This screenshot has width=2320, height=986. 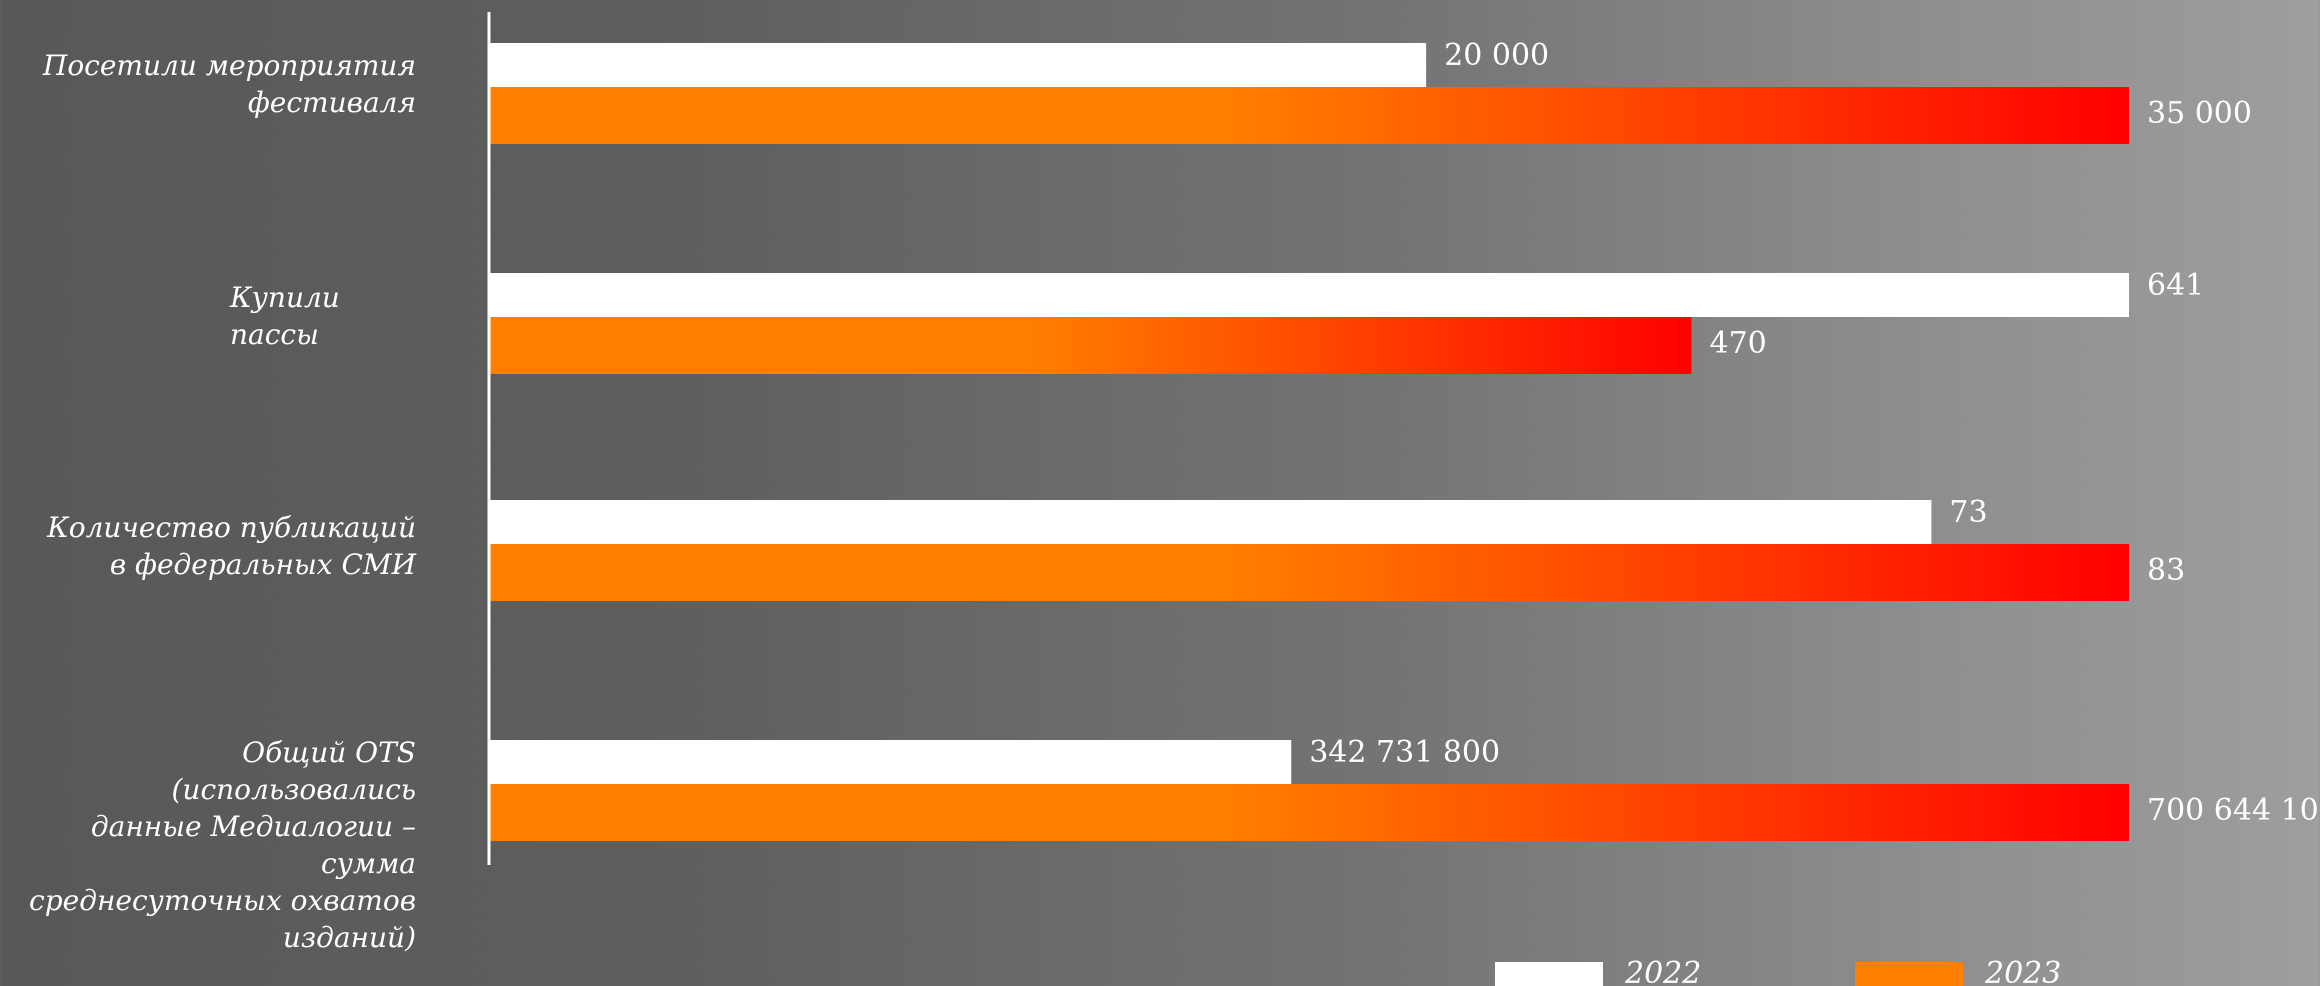 I want to click on legend-label-2022: 2022, so click(x=1663, y=971).